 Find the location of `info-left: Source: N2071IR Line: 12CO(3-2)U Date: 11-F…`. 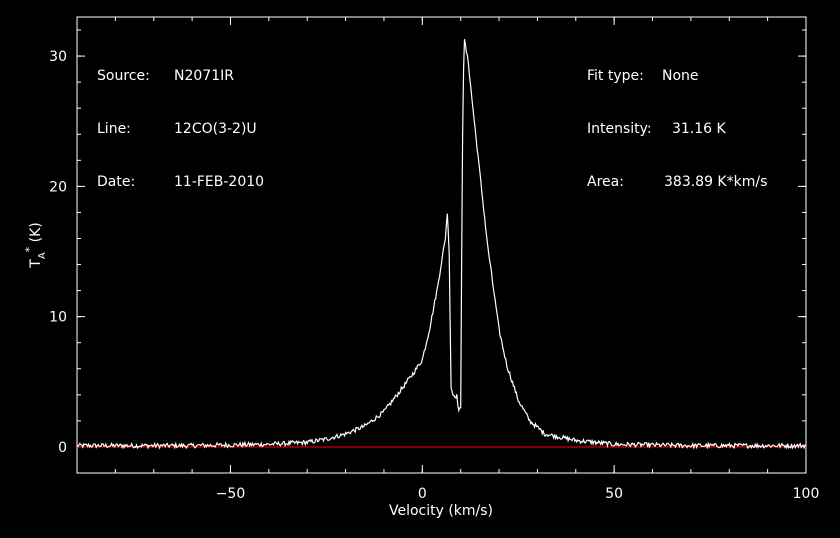

info-left: Source: N2071IR Line: 12CO(3-2)U Date: 11-F… is located at coordinates (180, 123).